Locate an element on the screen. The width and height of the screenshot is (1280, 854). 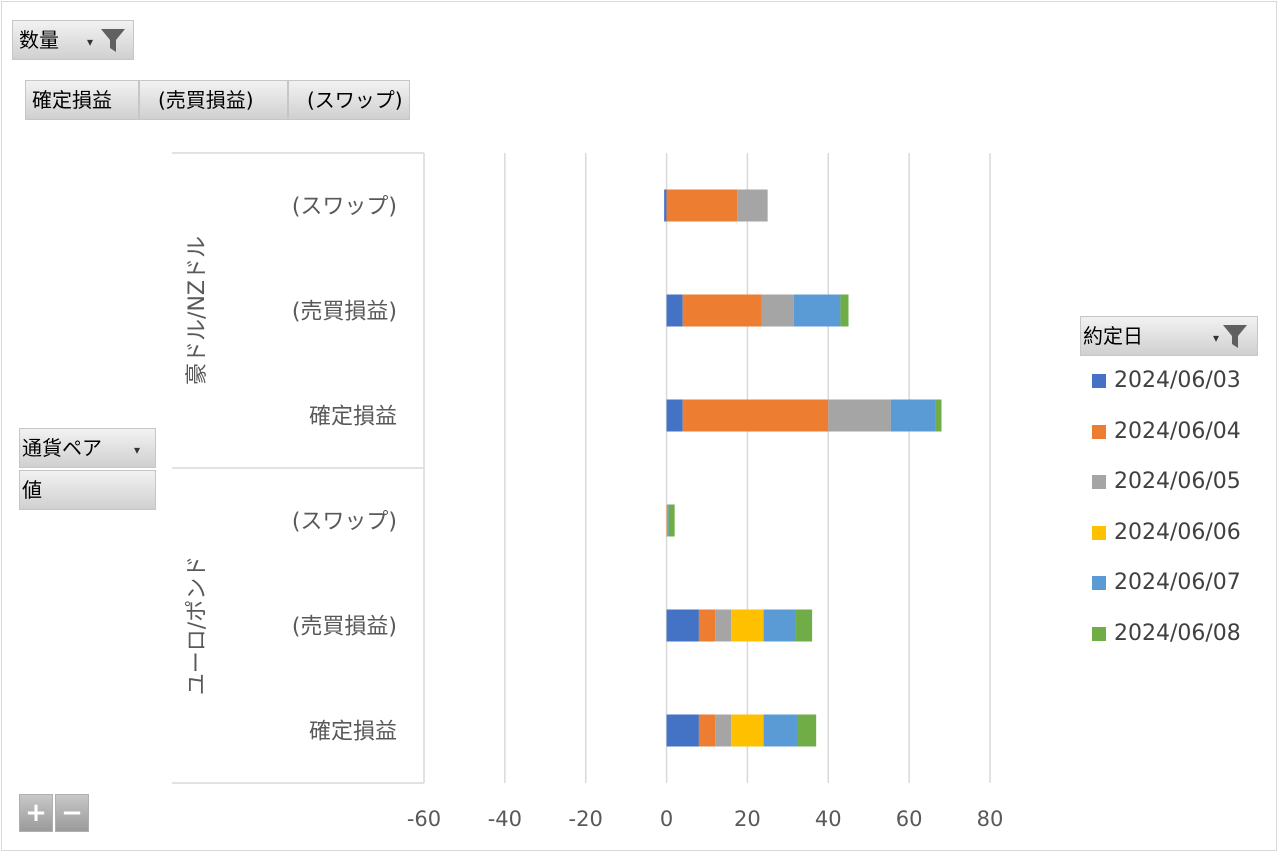
legend-label: 2024/06/03 is located at coordinates (1177, 380).